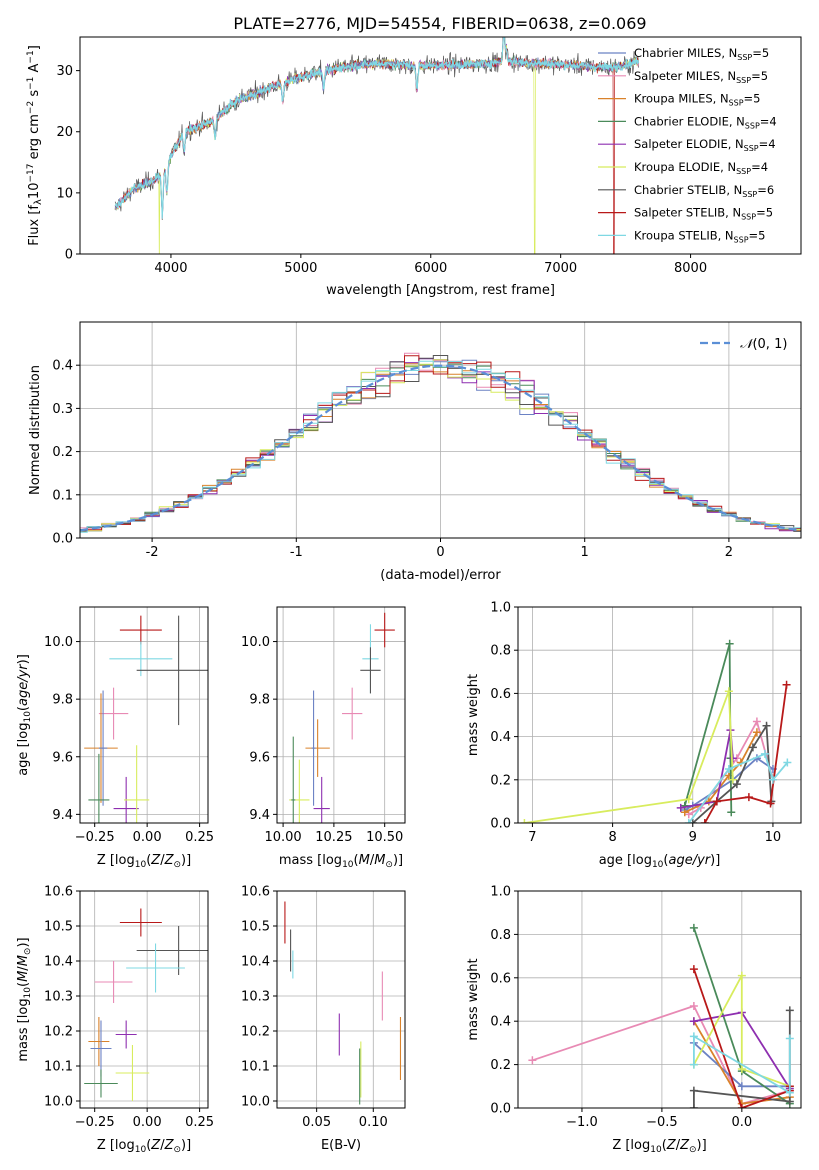  What do you see at coordinates (31, 83) in the screenshot?
I see `label-part: −1` at bounding box center [31, 83].